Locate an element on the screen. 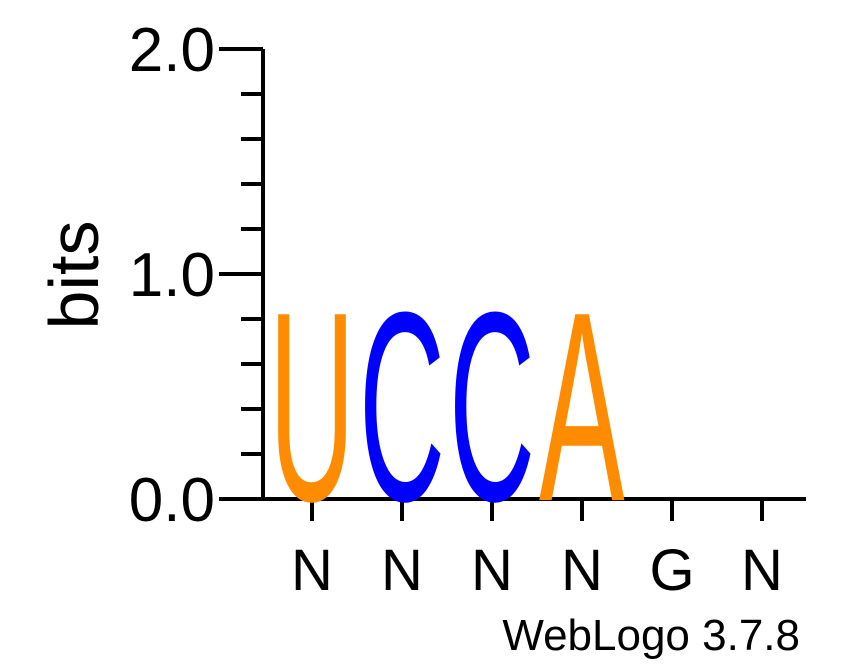 Image resolution: width=850 pixels, height=667 pixels. y-tick-label: 1.0 is located at coordinates (172, 275).